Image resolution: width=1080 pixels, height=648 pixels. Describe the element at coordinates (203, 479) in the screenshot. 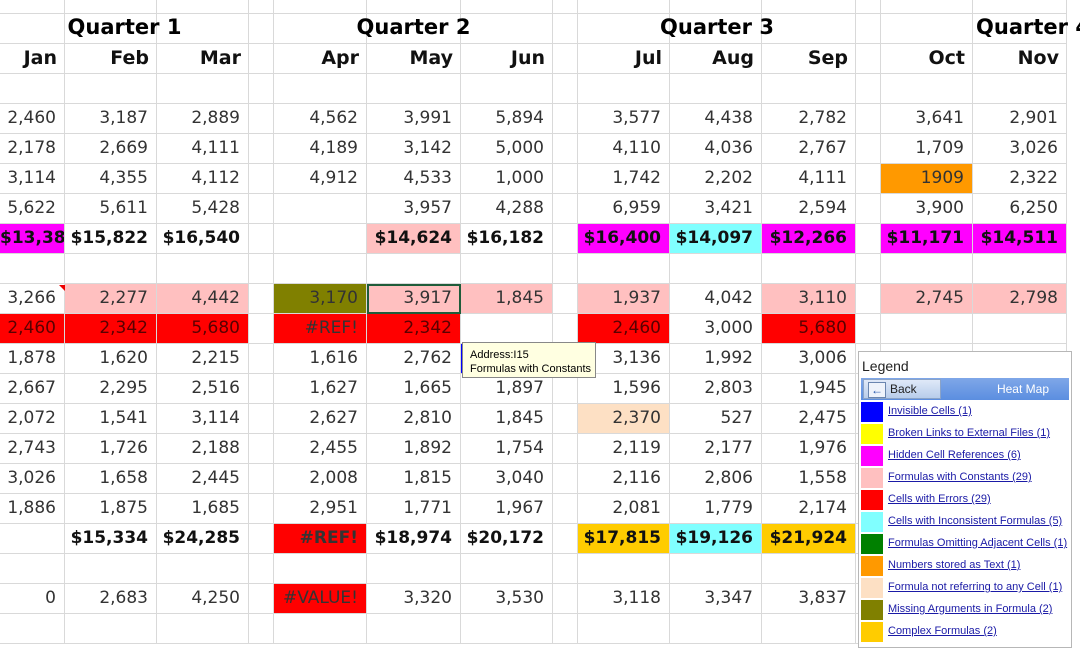

I see `data-cell: 2,445` at that location.